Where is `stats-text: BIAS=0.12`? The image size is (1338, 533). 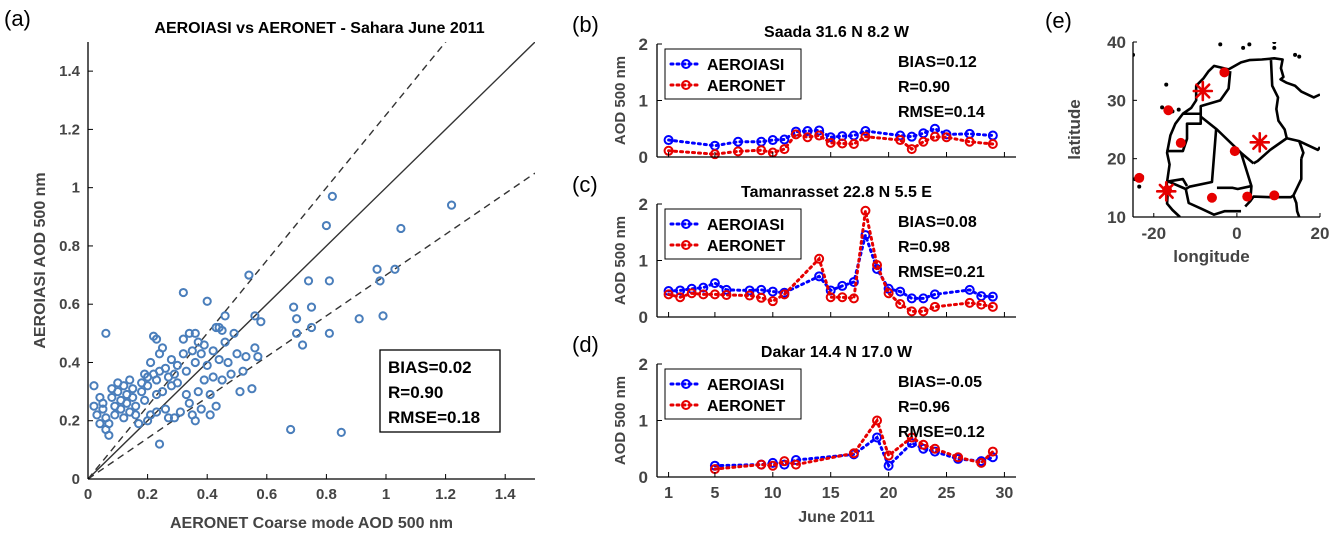
stats-text: BIAS=0.12 is located at coordinates (937, 62).